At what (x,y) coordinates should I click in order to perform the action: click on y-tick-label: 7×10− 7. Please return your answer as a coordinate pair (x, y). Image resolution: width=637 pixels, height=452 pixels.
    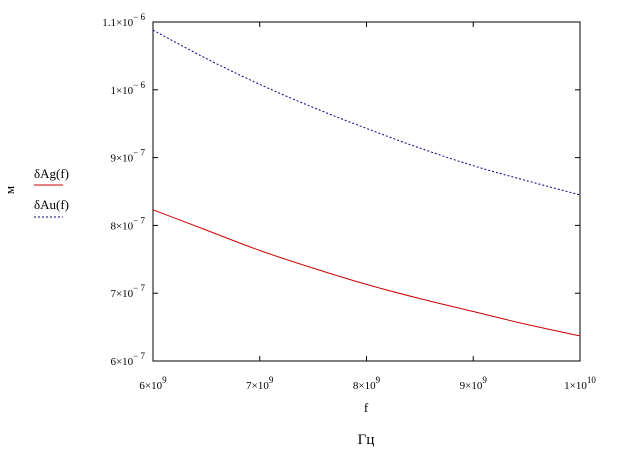
    Looking at the image, I should click on (127, 291).